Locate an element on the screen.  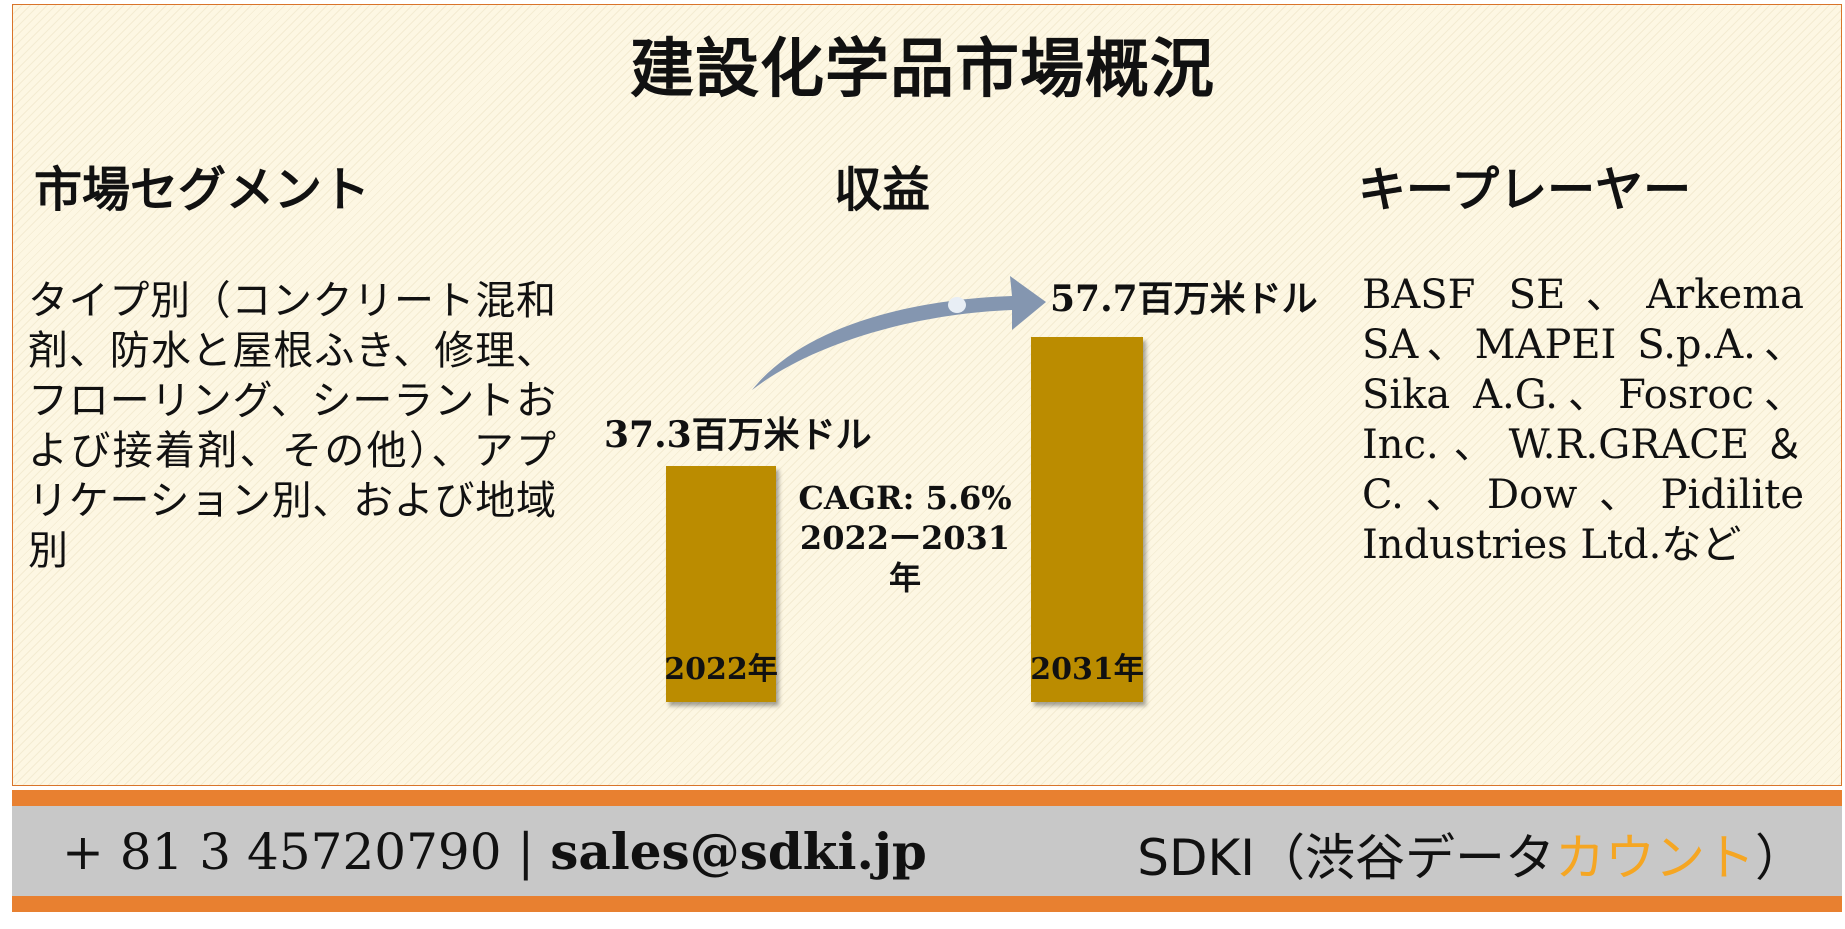
phone-number: + 81 3 45720790 is located at coordinates (282, 852).